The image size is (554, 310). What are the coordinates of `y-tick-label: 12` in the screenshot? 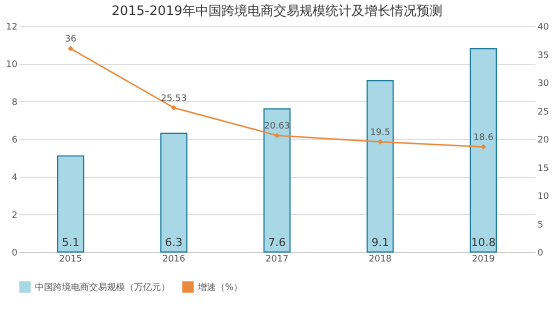 It's located at (12, 27).